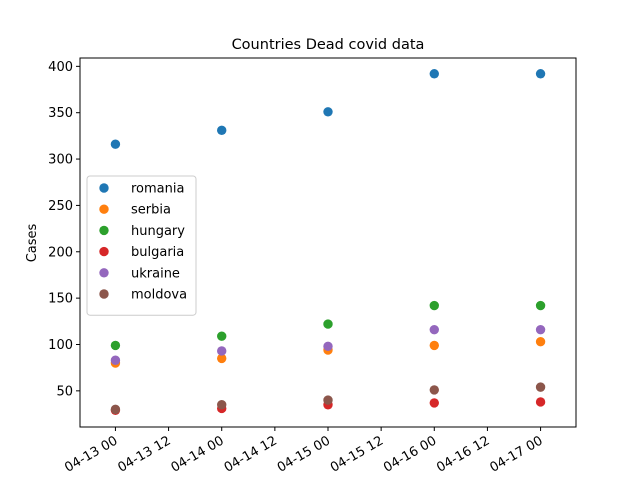 This screenshot has height=480, width=640. I want to click on legend-marker-serbia, so click(104, 209).